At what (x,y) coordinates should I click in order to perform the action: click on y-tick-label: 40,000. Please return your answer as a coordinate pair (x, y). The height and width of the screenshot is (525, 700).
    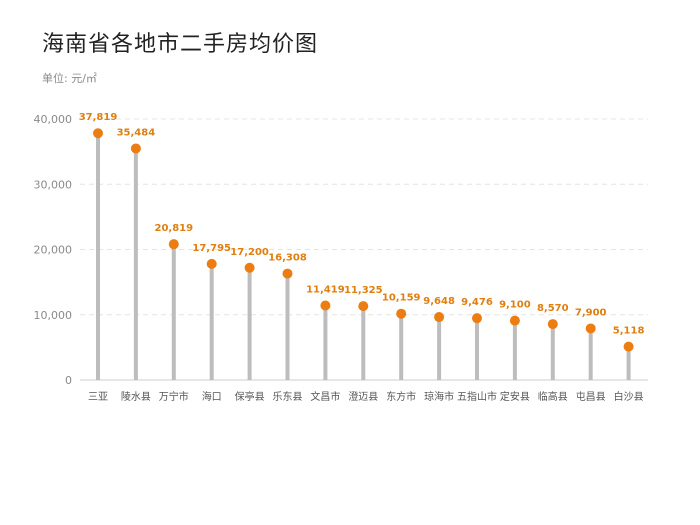
    Looking at the image, I should click on (53, 119).